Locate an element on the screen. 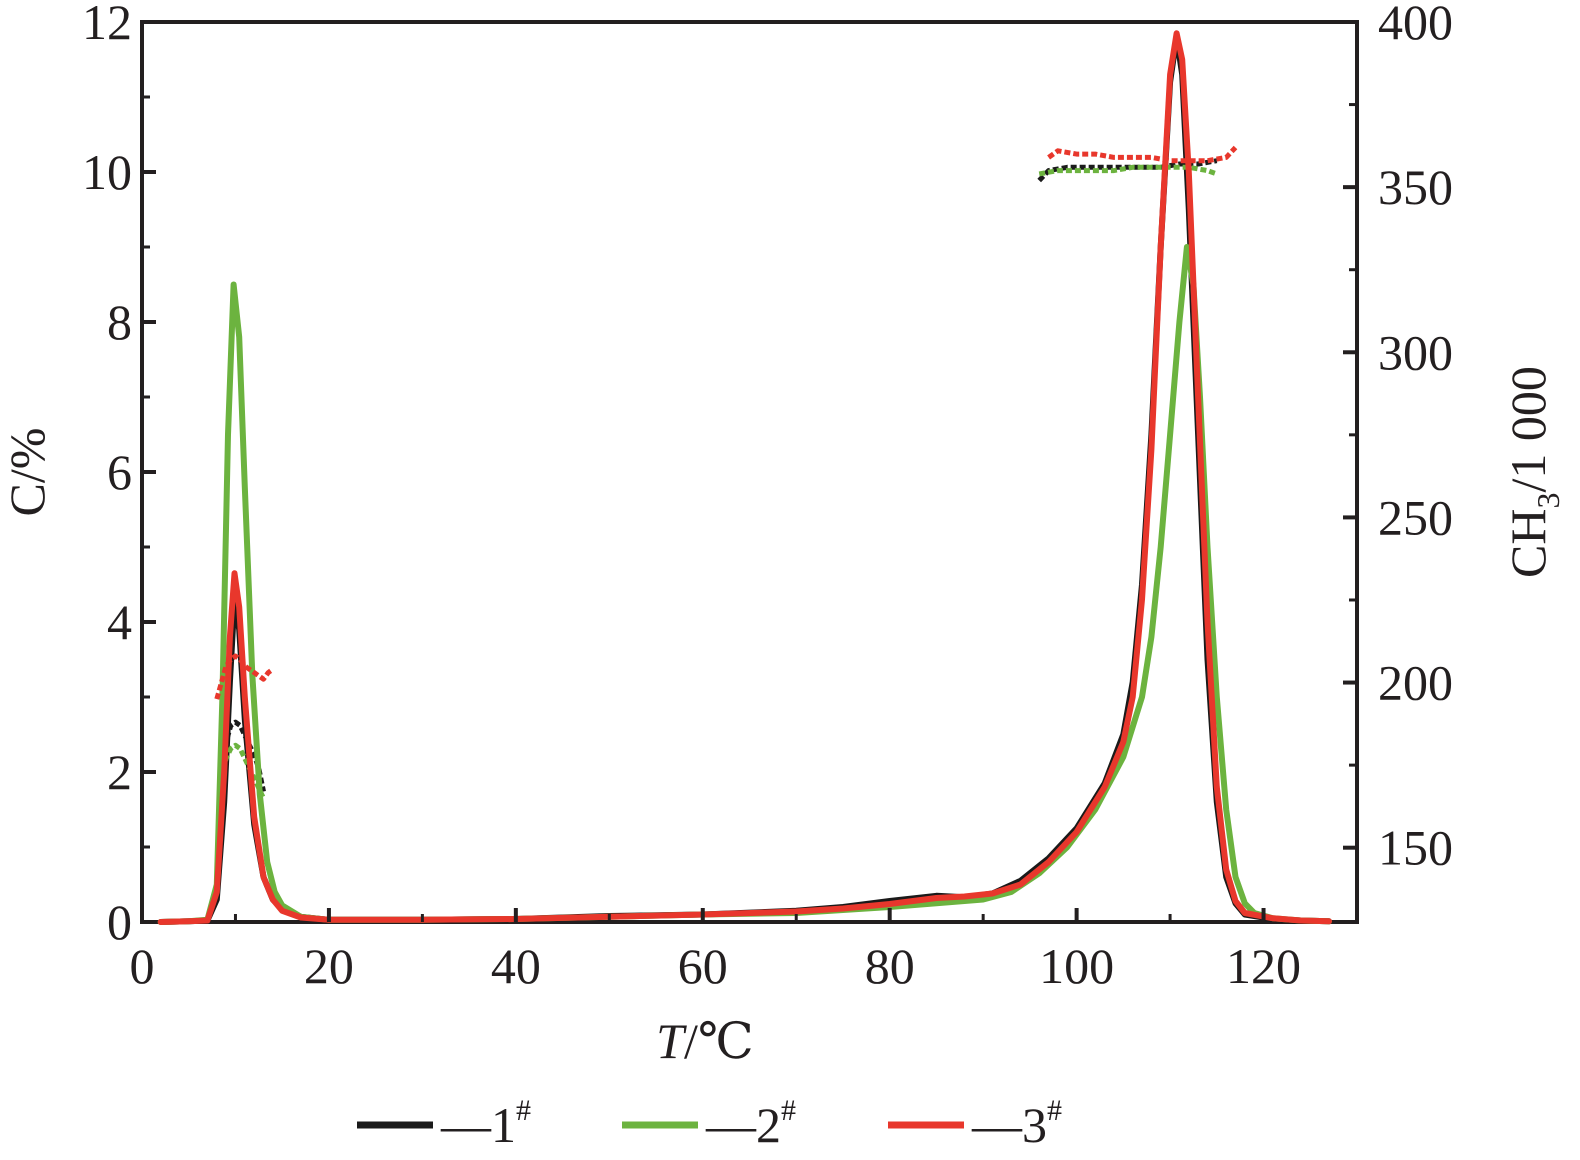 The image size is (1580, 1160). y-tick-label: 8 is located at coordinates (119, 322).